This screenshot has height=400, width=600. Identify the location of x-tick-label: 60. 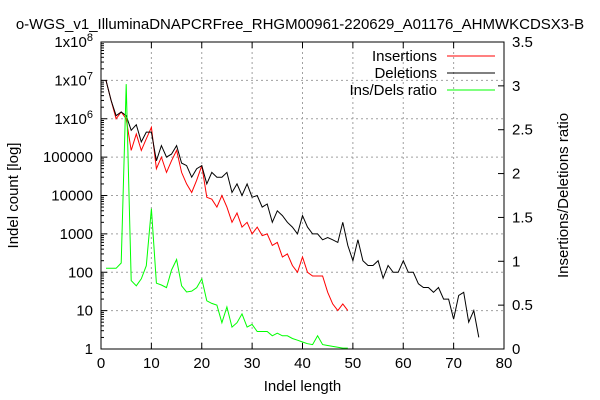
(403, 363).